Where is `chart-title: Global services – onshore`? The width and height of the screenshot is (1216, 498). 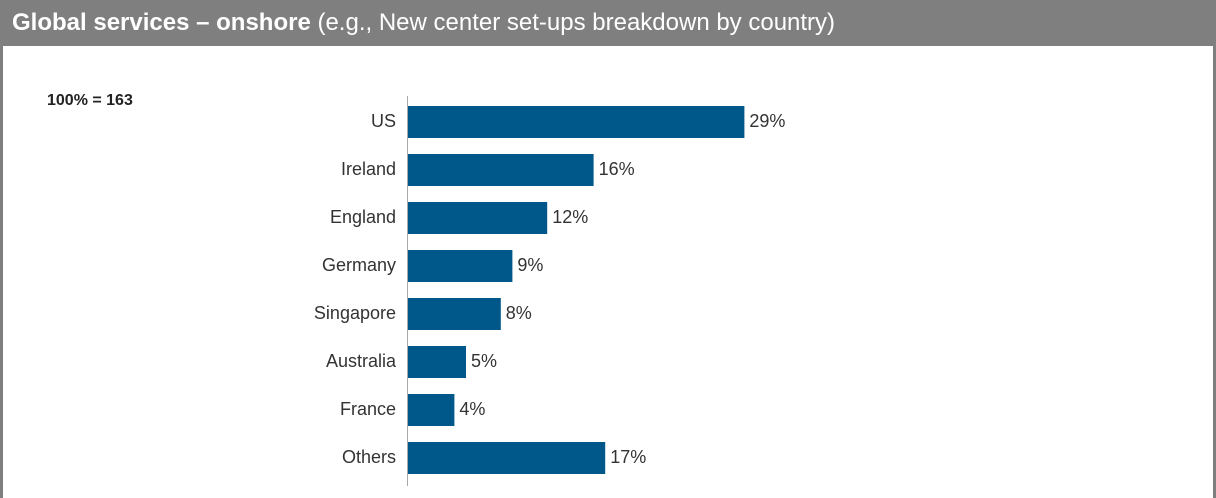 chart-title: Global services – onshore is located at coordinates (161, 22).